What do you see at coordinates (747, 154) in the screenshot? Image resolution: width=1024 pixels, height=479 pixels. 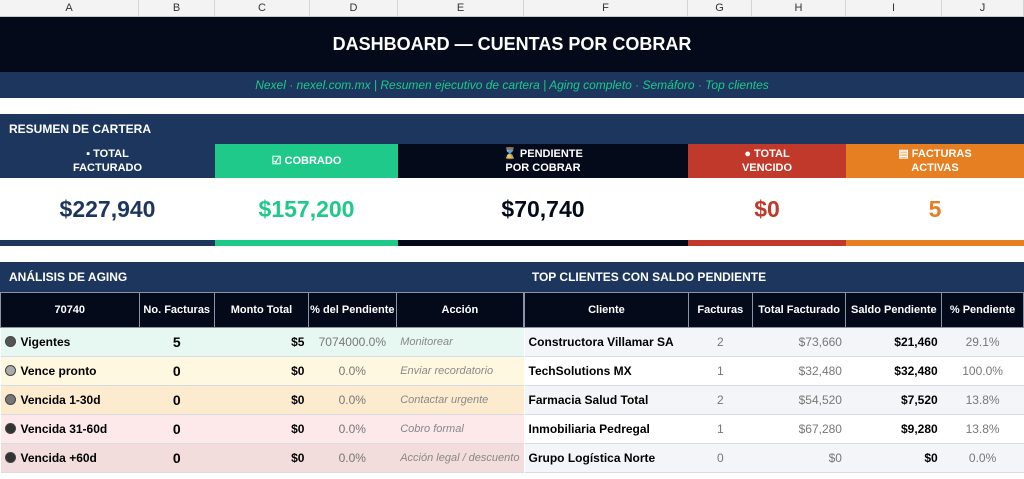 I see `circle-icon: ●` at bounding box center [747, 154].